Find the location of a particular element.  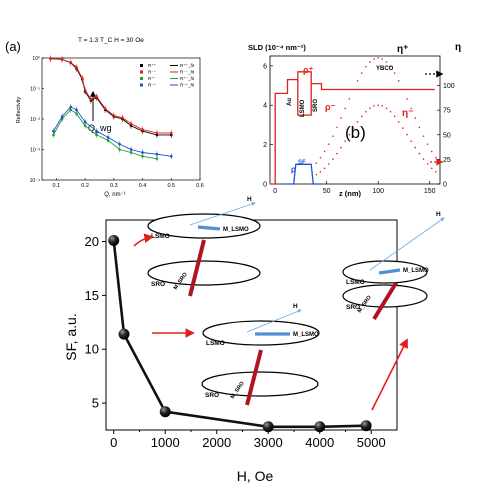

inset-m-lsmo-arrow is located at coordinates (389, 271).